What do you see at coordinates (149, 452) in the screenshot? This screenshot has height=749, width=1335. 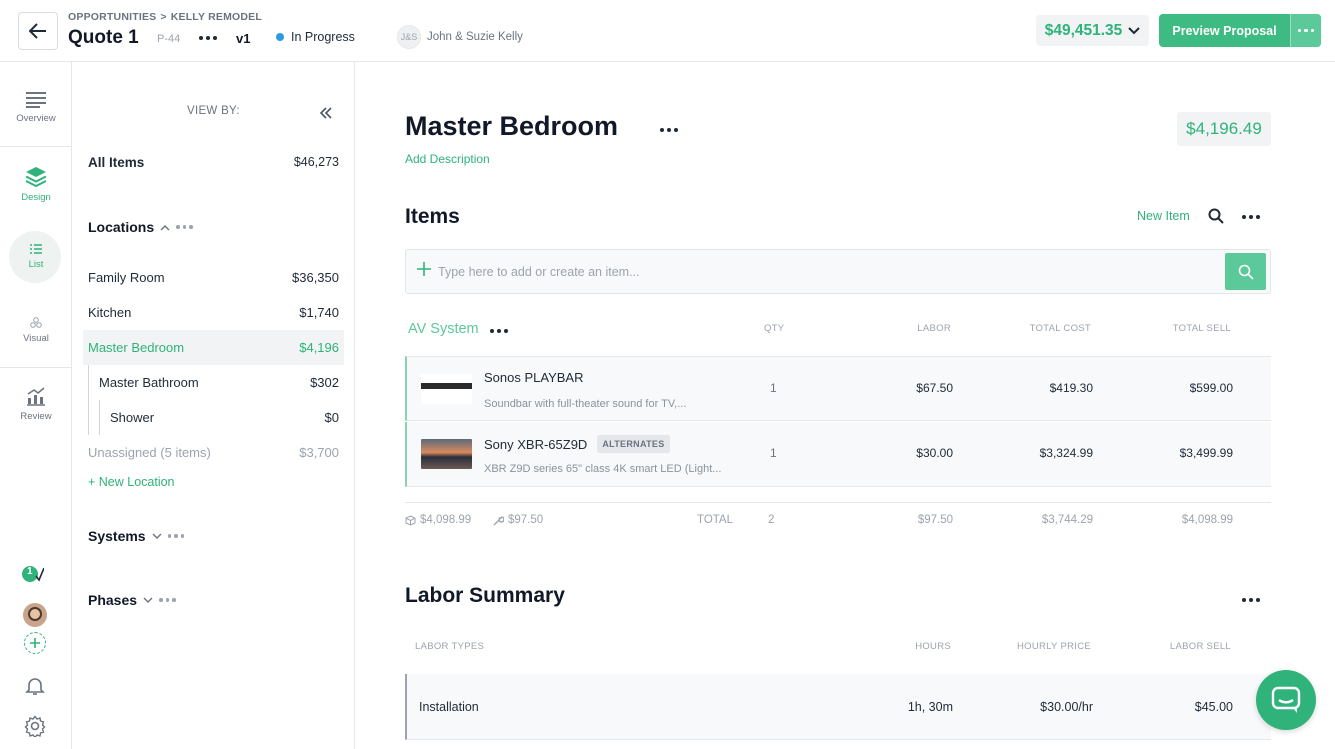 I see `location-label: Unassigned (5 items)` at bounding box center [149, 452].